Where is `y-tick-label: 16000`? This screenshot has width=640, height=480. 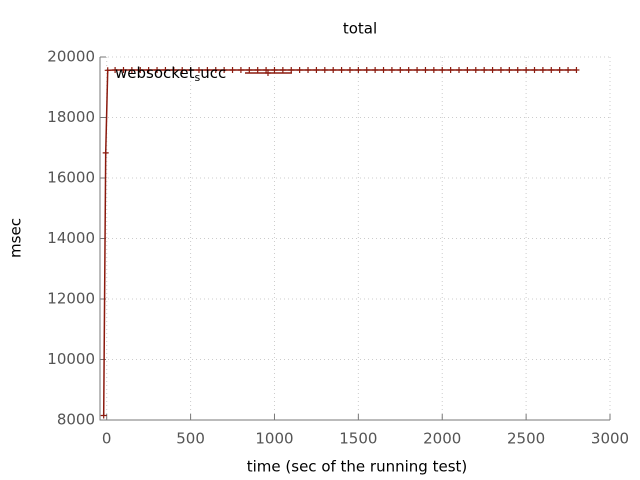
y-tick-label: 16000 is located at coordinates (71, 178).